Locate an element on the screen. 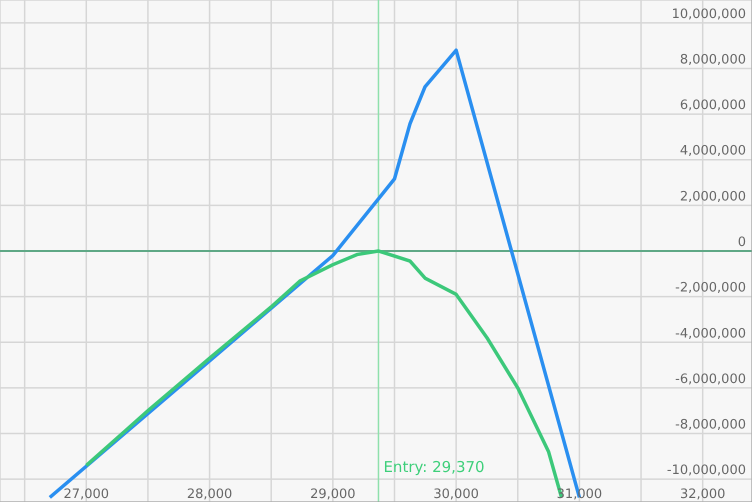 This screenshot has width=752, height=502. x-tick-label: 29,000 is located at coordinates (333, 494).